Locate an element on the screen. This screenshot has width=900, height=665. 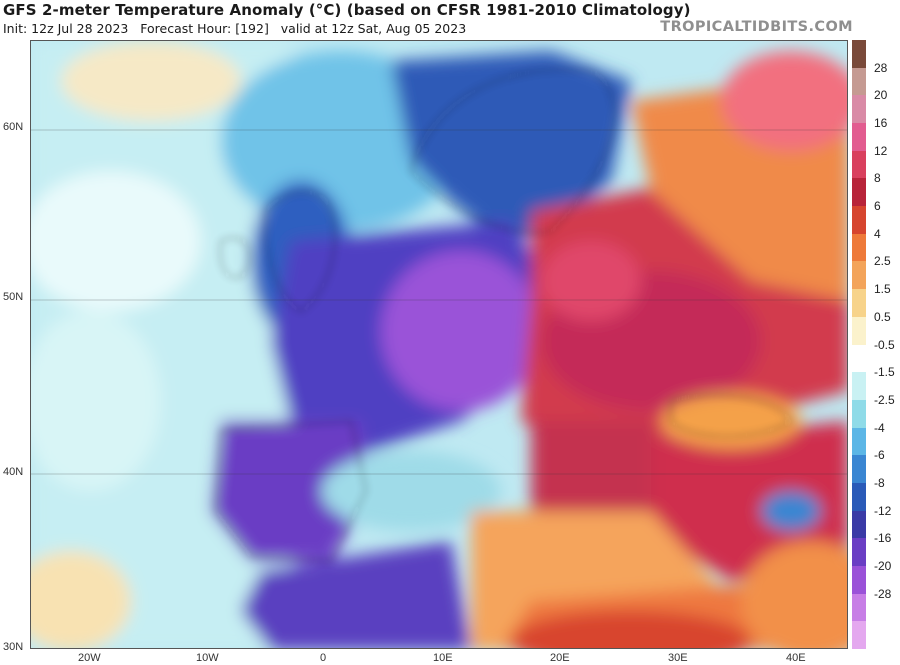
colorbar-label: 28 is located at coordinates (881, 67).